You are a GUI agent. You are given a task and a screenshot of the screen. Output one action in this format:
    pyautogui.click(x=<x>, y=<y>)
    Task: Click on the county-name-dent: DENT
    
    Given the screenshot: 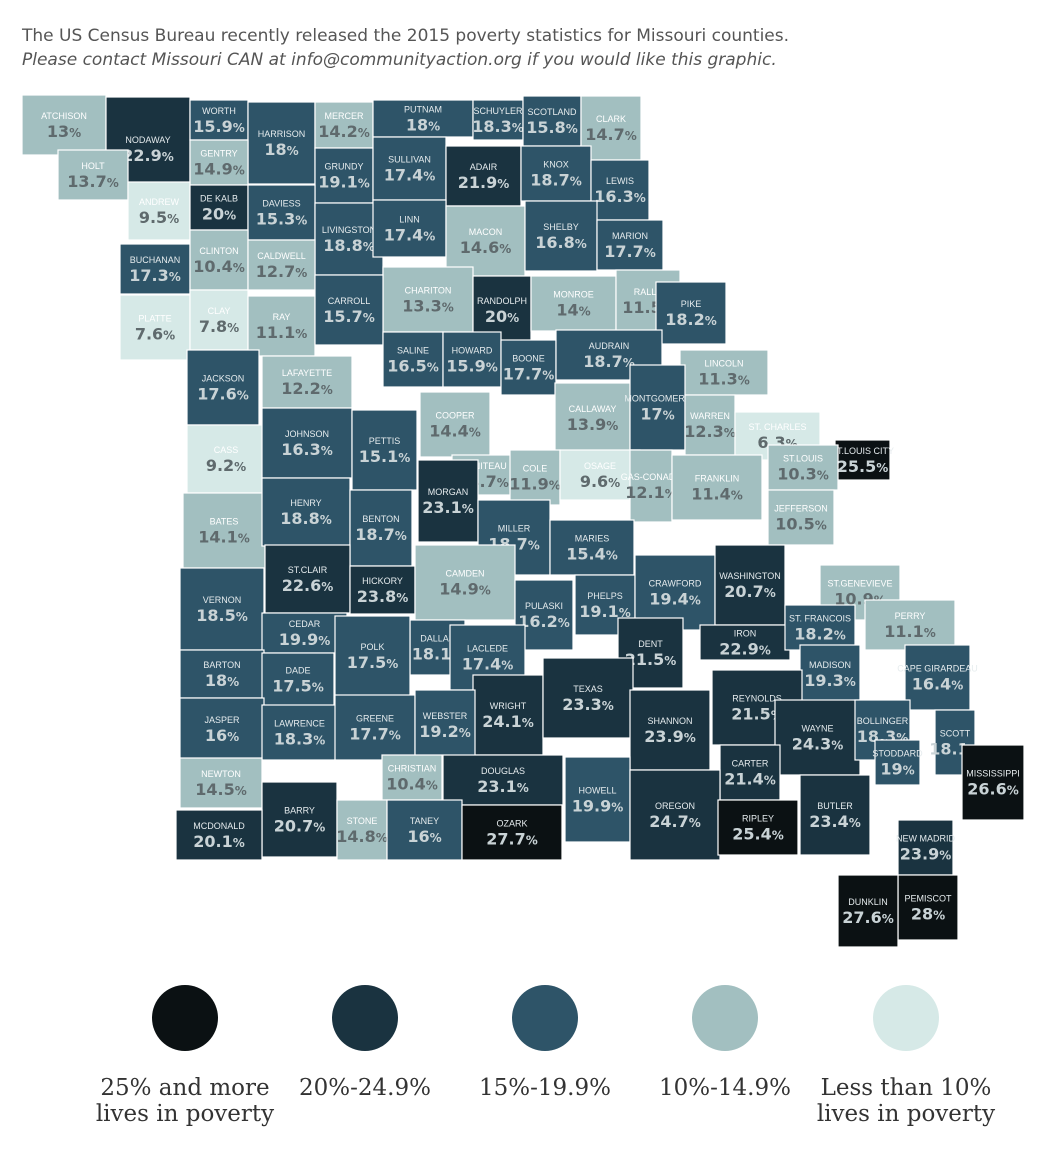 What is the action you would take?
    pyautogui.click(x=650, y=644)
    